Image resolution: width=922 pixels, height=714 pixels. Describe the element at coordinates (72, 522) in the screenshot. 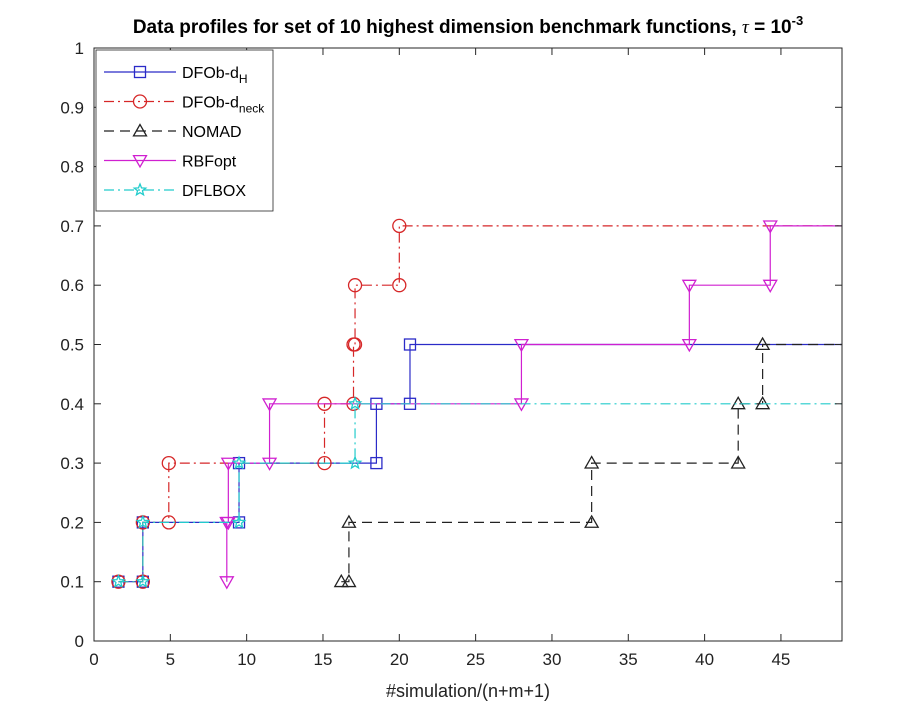

I see `y-tick-label-2: 0.2` at that location.